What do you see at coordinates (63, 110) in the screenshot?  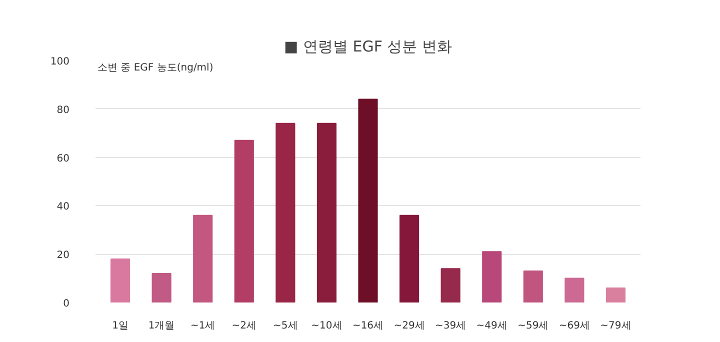 I see `y-tick-label: 80` at bounding box center [63, 110].